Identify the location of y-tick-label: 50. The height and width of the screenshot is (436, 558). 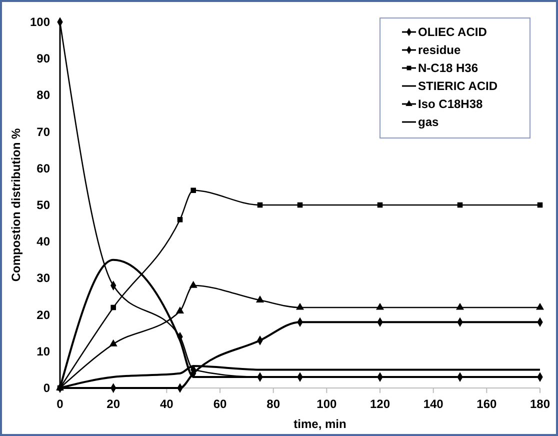
(43, 205).